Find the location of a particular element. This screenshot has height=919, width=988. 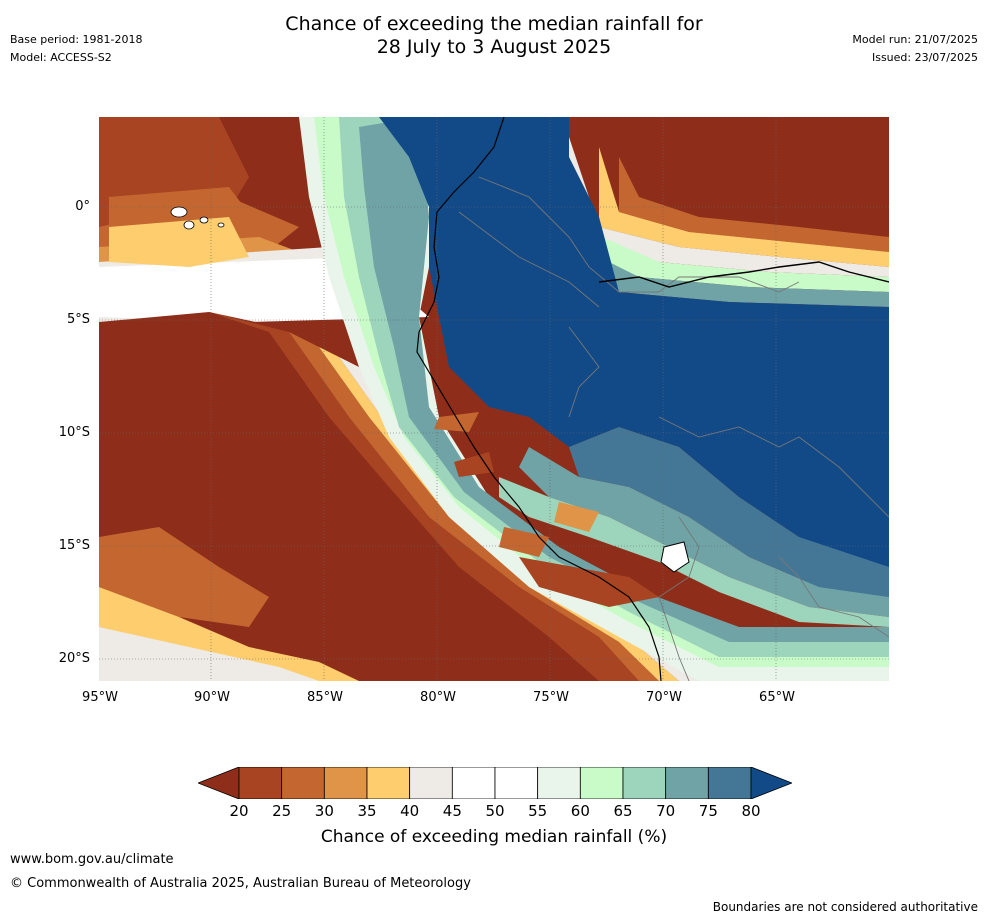

lon-label-80w: 80°W is located at coordinates (438, 697).